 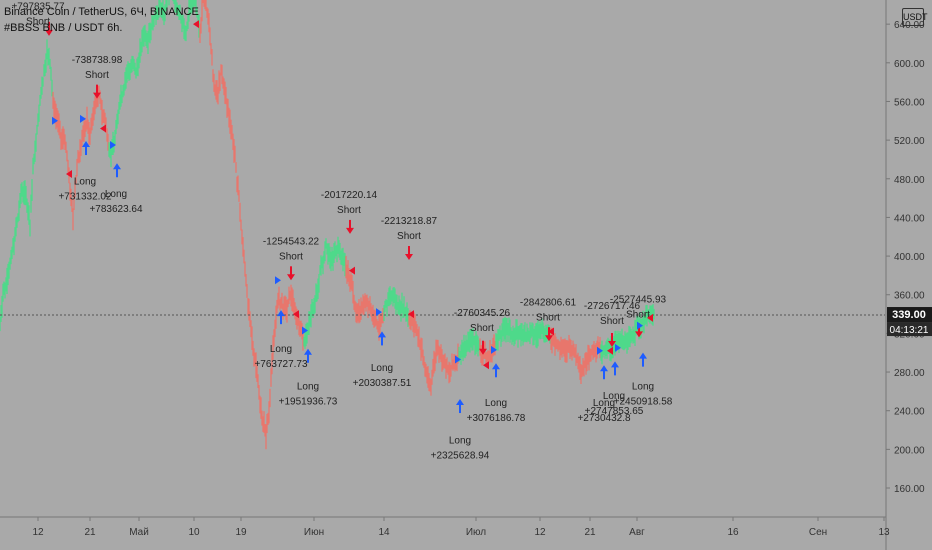 What do you see at coordinates (909, 296) in the screenshot?
I see `price-tick-label: 360.00` at bounding box center [909, 296].